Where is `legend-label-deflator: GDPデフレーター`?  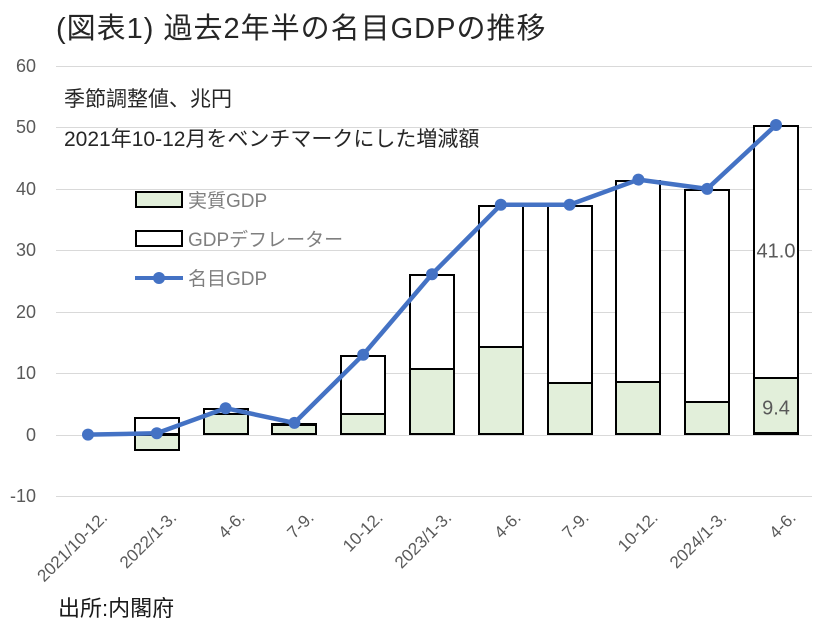
legend-label-deflator: GDPデフレーター is located at coordinates (266, 240).